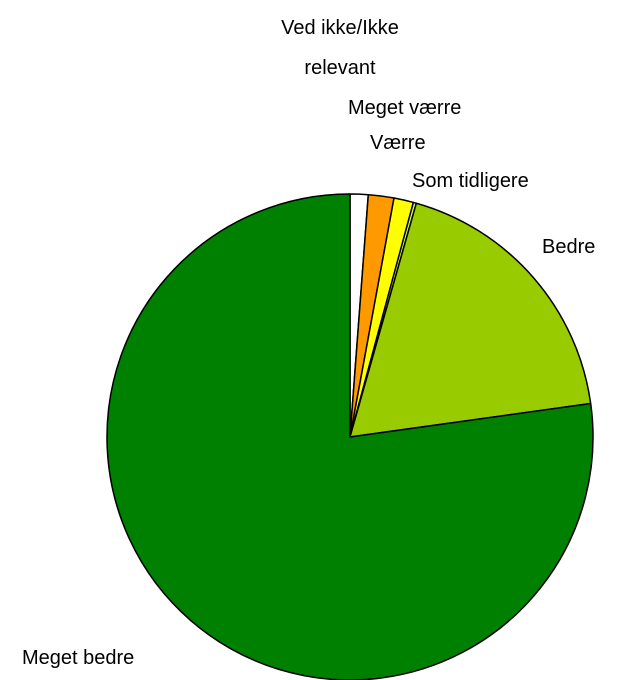 Image resolution: width=620 pixels, height=680 pixels. What do you see at coordinates (470, 181) in the screenshot?
I see `slice-label: Som tidligere` at bounding box center [470, 181].